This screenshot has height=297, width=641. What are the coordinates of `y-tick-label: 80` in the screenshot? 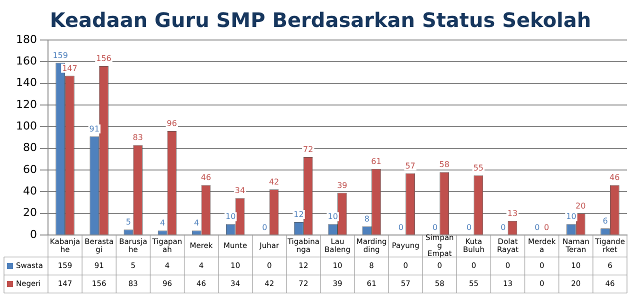 It's located at (30, 147).